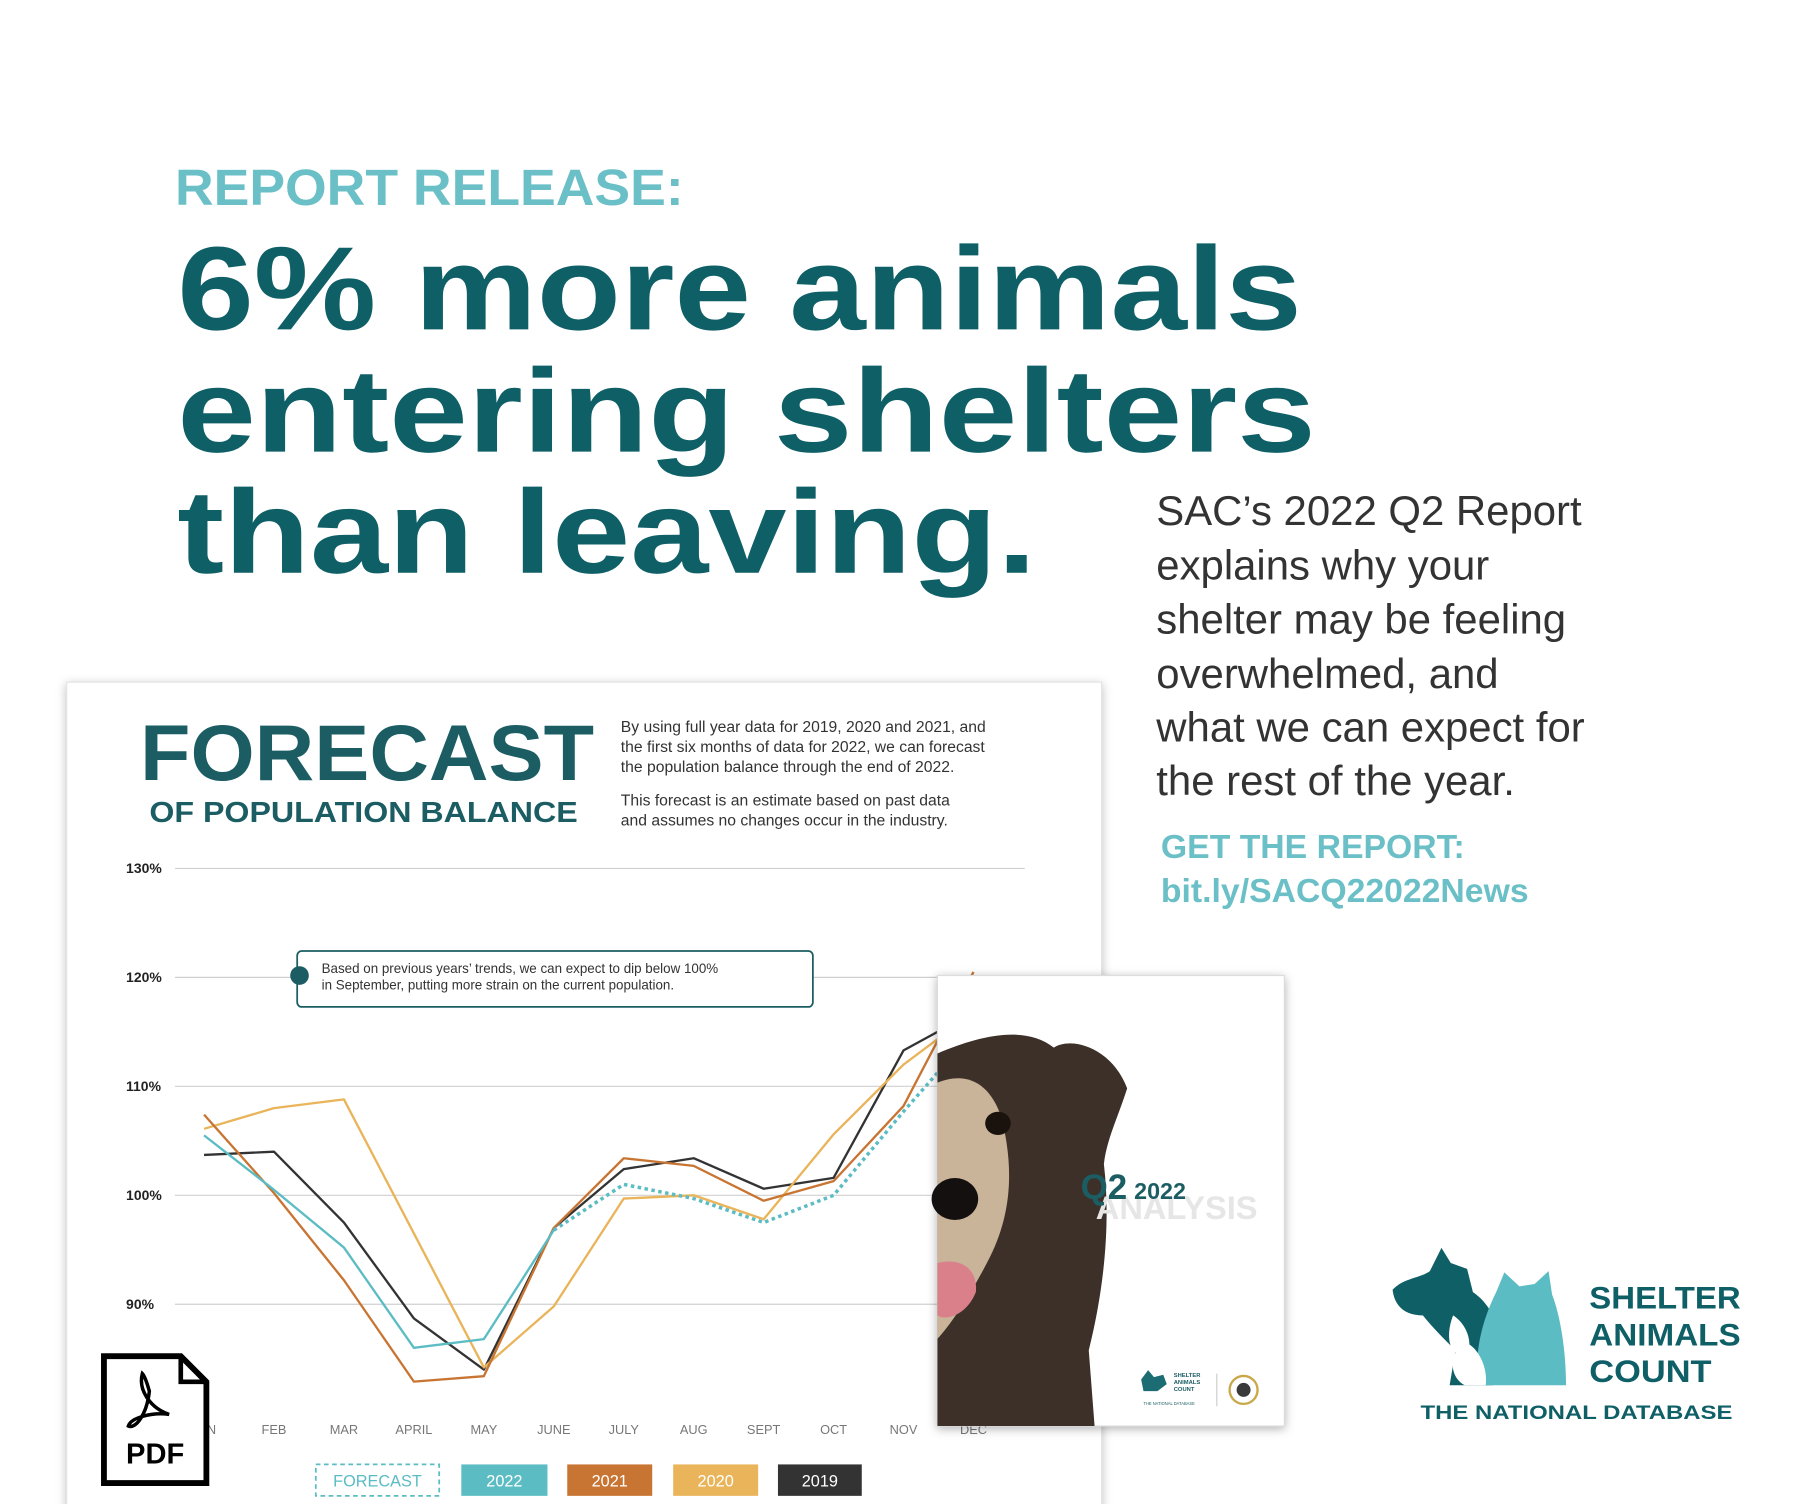 This screenshot has height=1504, width=1812. Describe the element at coordinates (1243, 1389) in the screenshot. I see `cover-seal-center` at that location.